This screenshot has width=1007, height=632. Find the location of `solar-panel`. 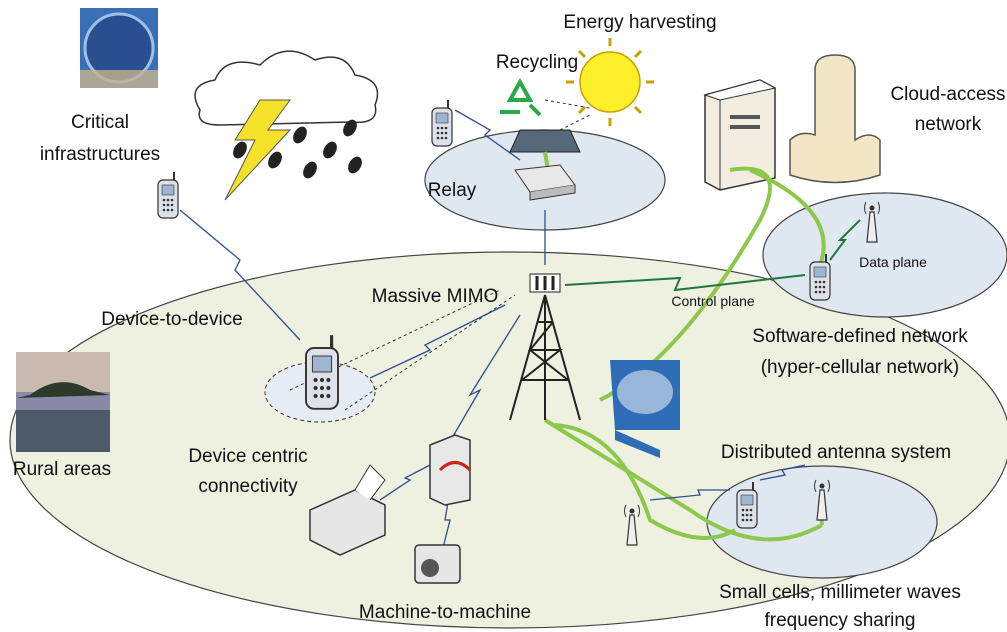

solar-panel is located at coordinates (550, 126).